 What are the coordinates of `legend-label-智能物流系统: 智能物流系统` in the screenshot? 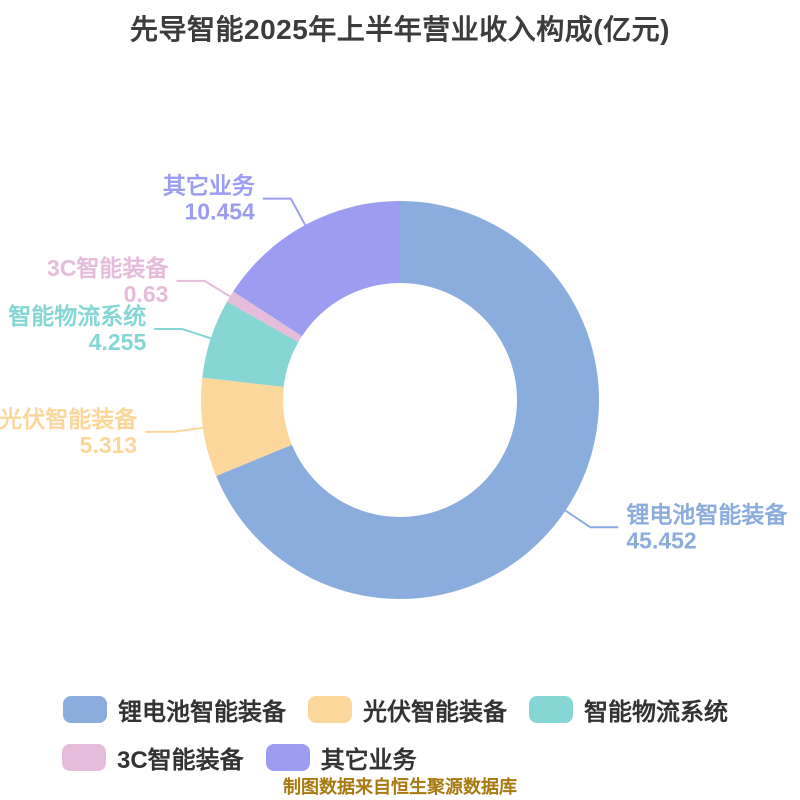 It's located at (656, 712).